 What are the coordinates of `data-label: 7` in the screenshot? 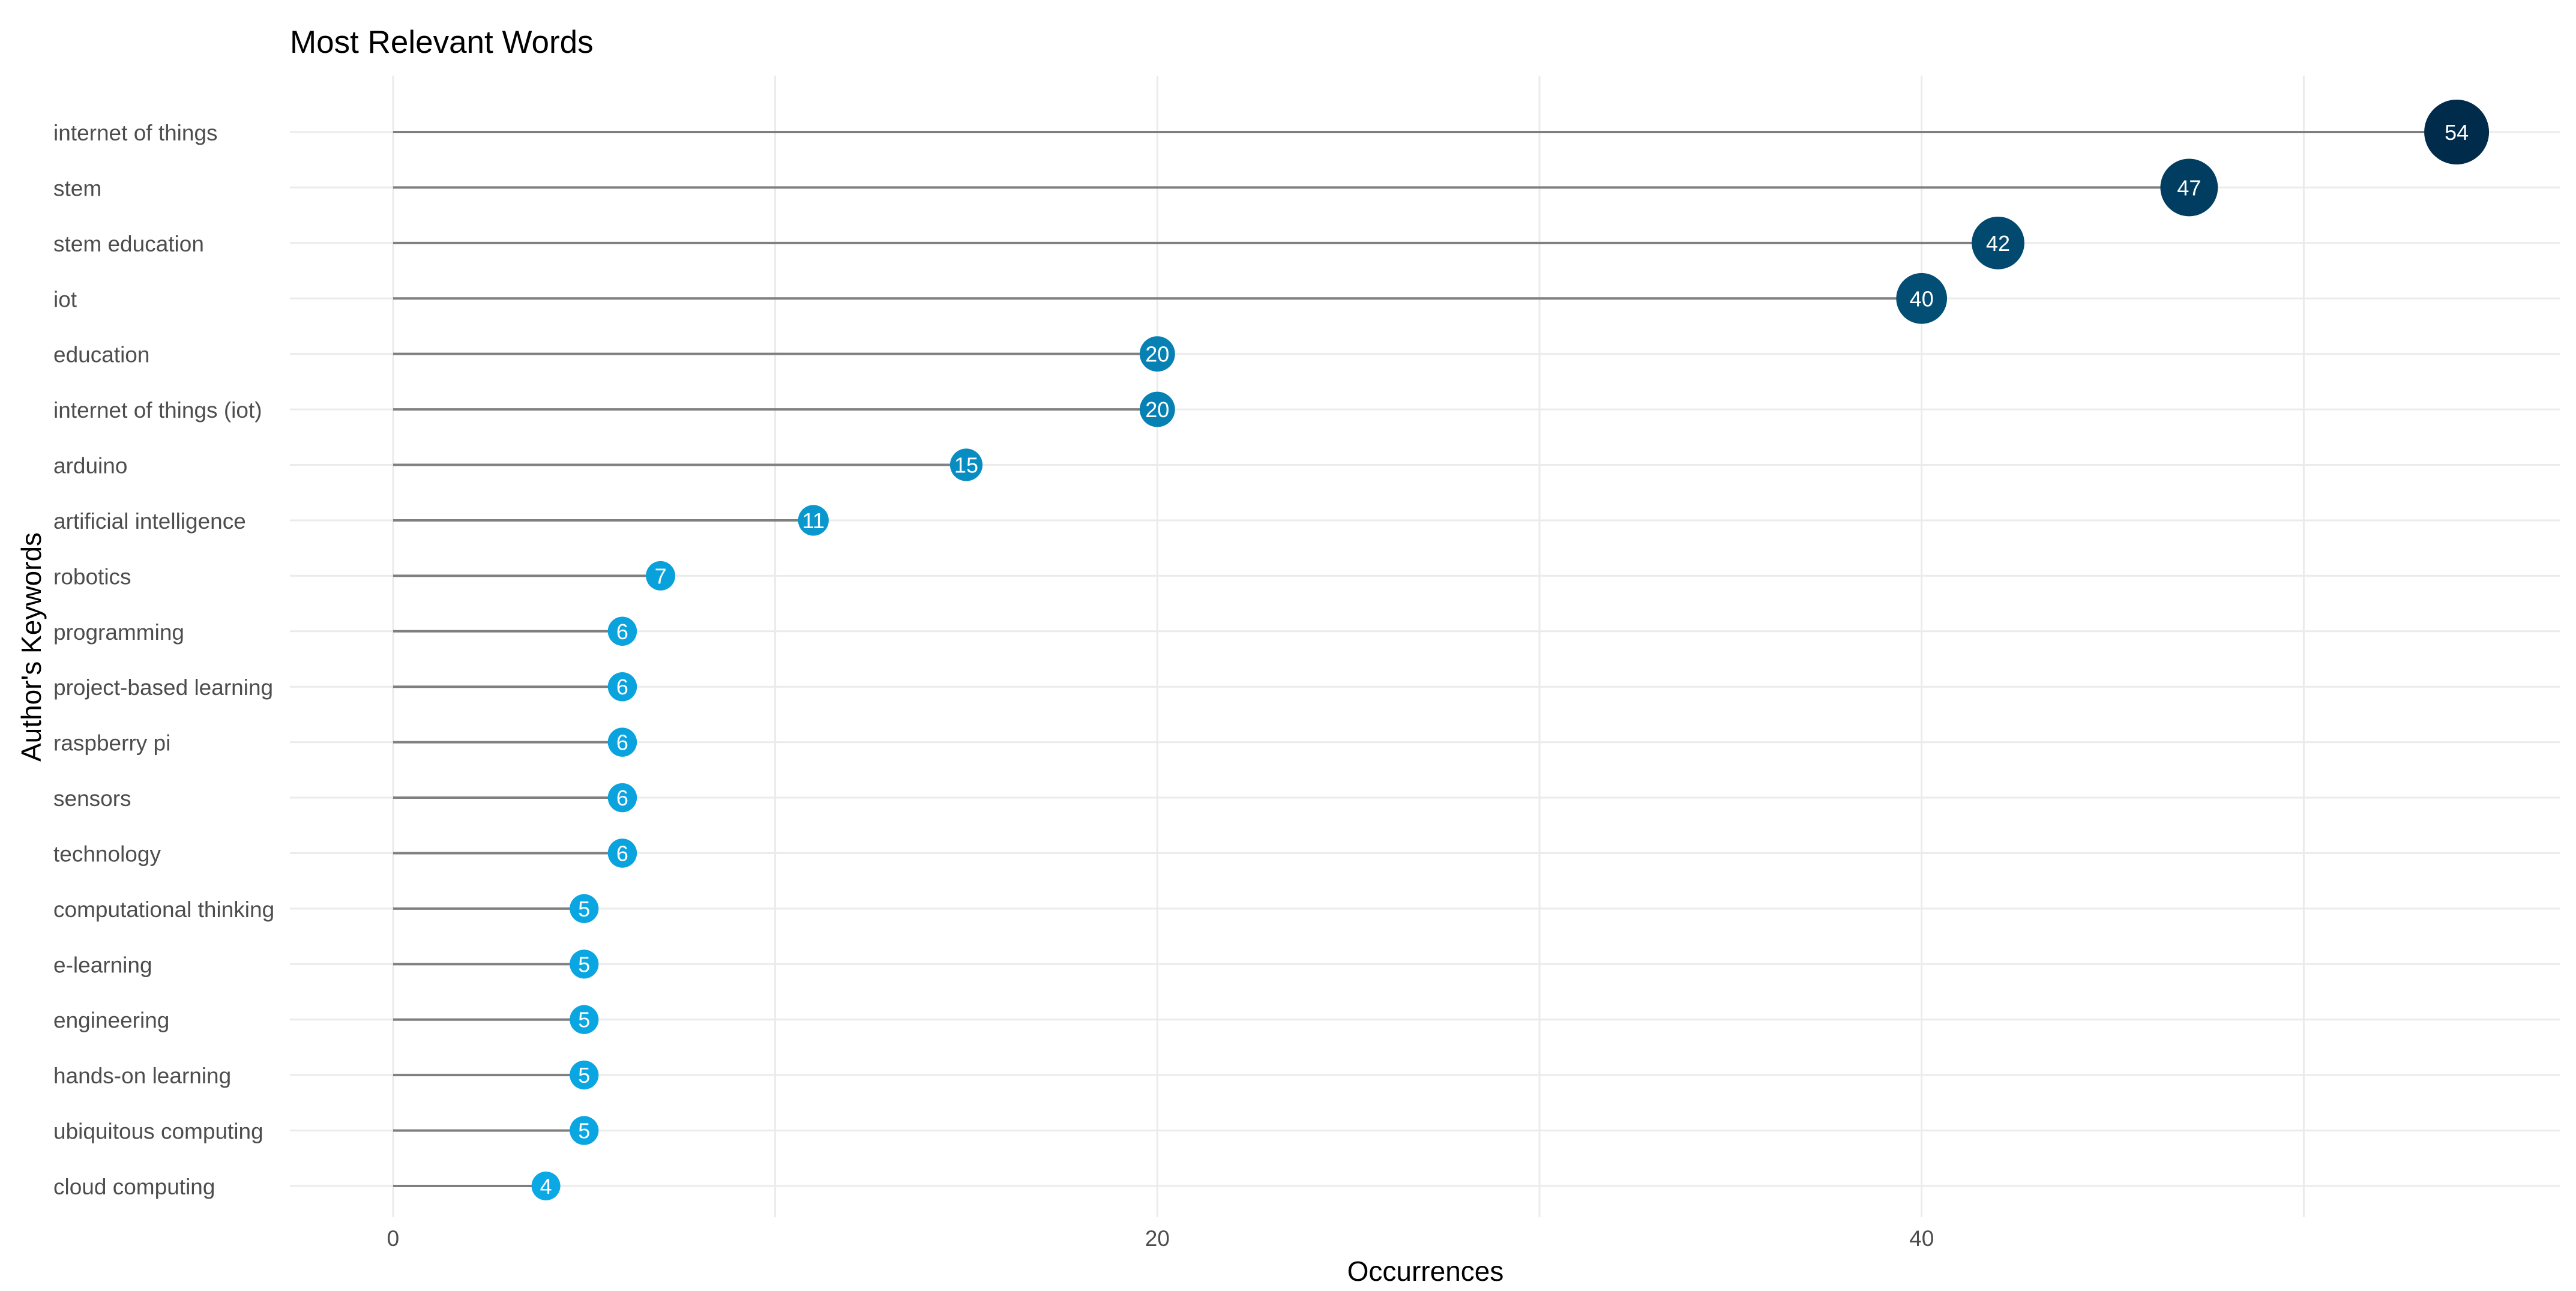 It's located at (661, 576).